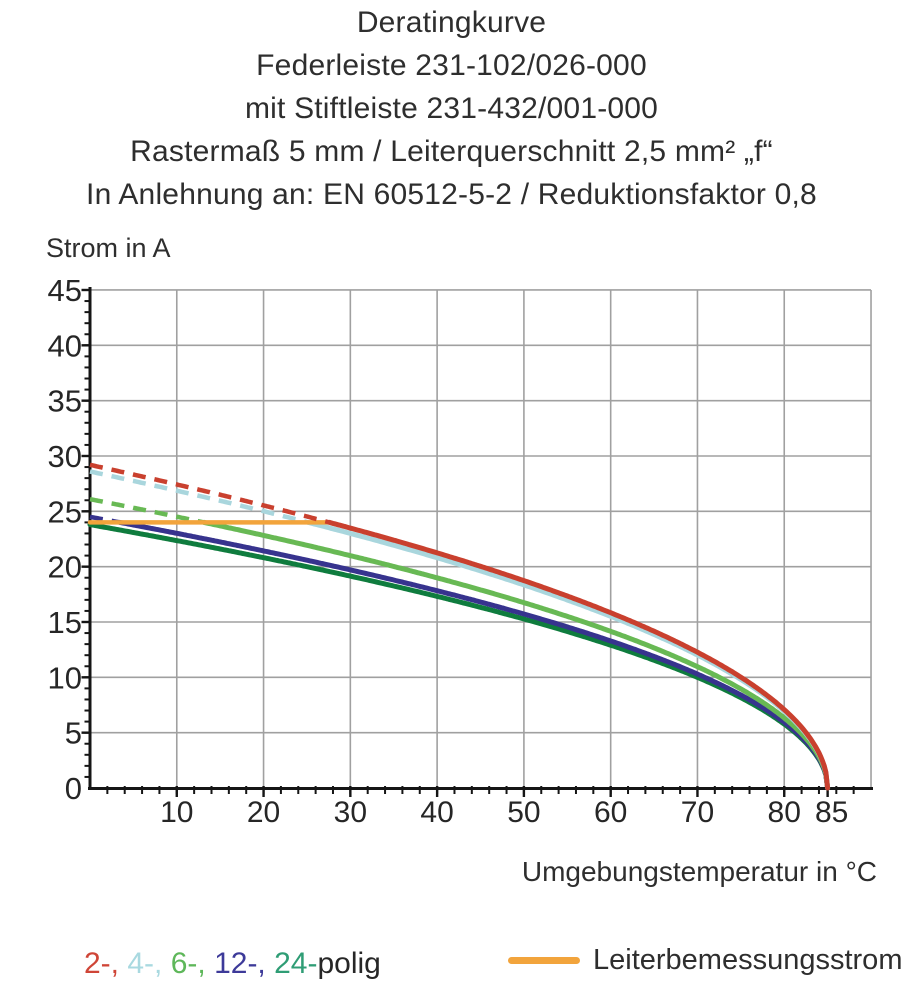 The image size is (903, 1000). I want to click on y-tick-label: 20, so click(65, 567).